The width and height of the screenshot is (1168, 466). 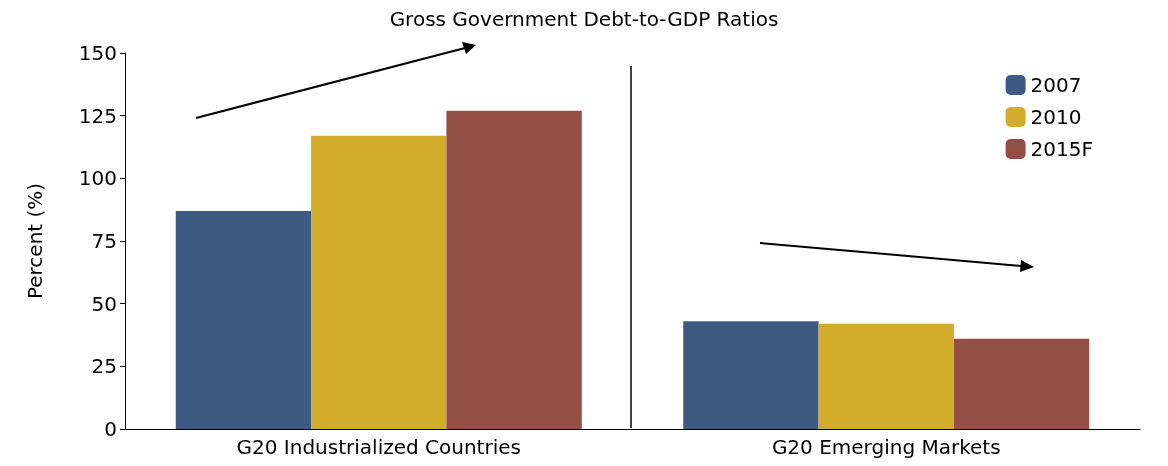 What do you see at coordinates (104, 241) in the screenshot?
I see `y-tick-label: 75` at bounding box center [104, 241].